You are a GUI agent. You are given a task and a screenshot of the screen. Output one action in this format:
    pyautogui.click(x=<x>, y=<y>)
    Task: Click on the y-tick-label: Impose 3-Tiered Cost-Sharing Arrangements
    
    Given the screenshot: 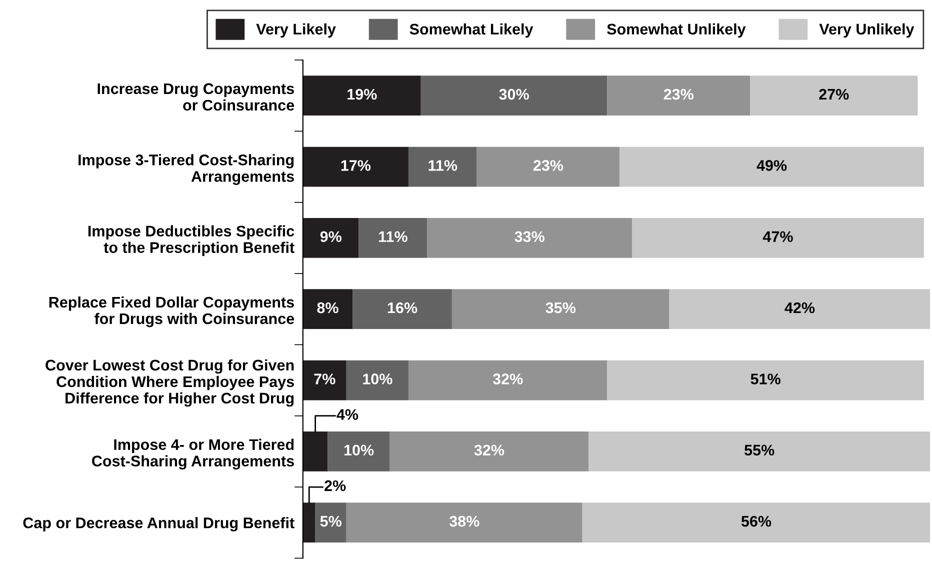 What is the action you would take?
    pyautogui.click(x=186, y=169)
    